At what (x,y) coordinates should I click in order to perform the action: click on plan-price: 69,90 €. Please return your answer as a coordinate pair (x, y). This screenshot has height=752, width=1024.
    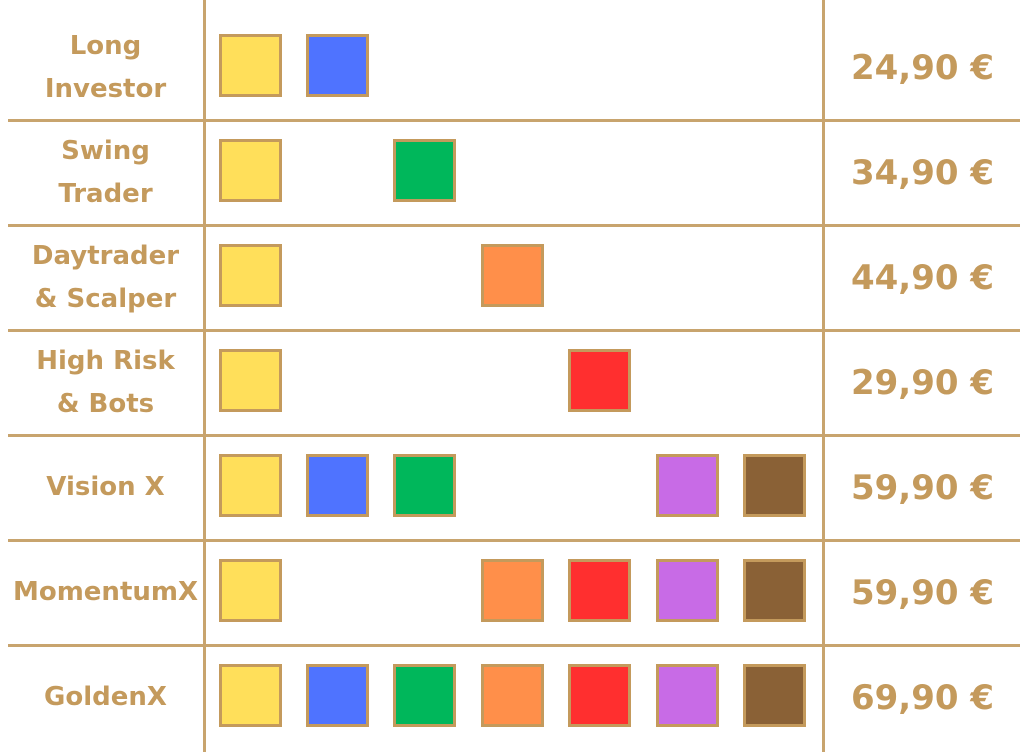
    Looking at the image, I should click on (922, 697).